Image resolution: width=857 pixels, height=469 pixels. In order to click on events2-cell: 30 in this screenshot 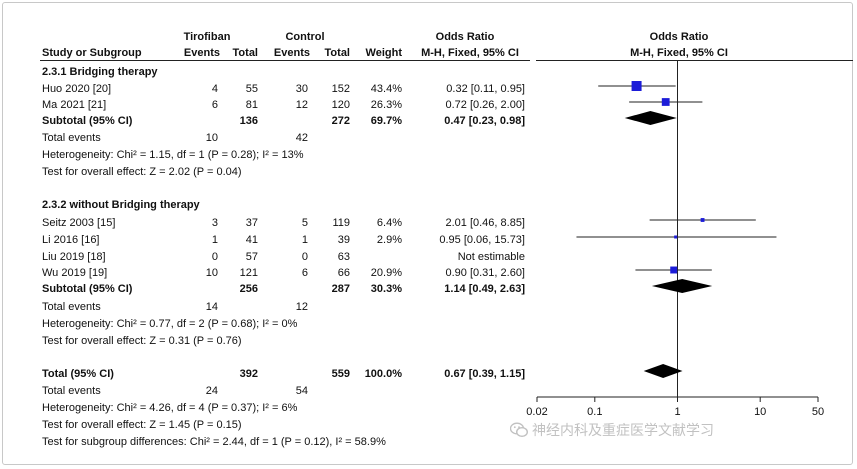, I will do `click(301, 89)`.